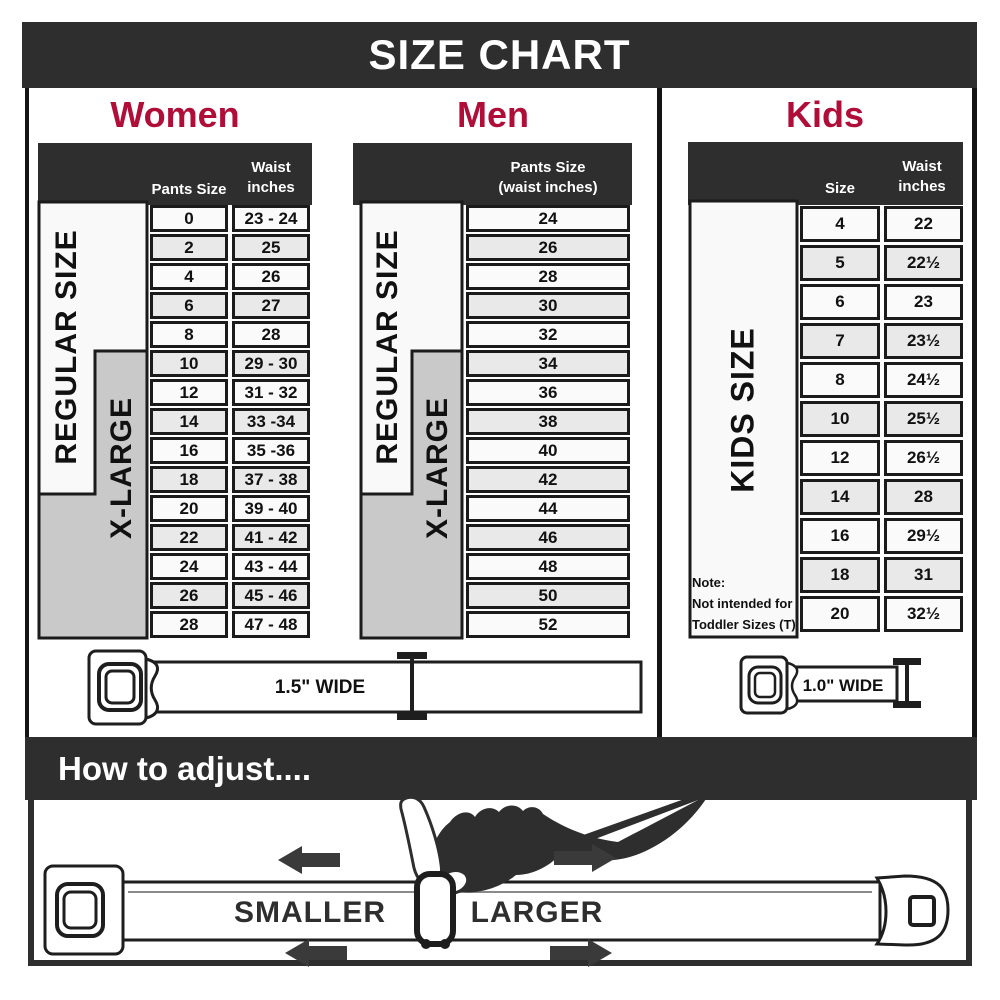 This screenshot has height=1000, width=1000. Describe the element at coordinates (923, 536) in the screenshot. I see `kids-waist-cell: 29½` at that location.